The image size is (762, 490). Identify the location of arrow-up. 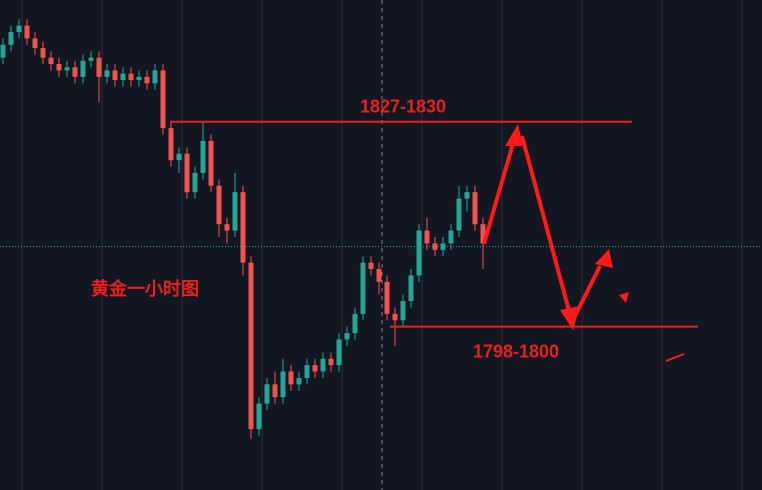
(499, 192).